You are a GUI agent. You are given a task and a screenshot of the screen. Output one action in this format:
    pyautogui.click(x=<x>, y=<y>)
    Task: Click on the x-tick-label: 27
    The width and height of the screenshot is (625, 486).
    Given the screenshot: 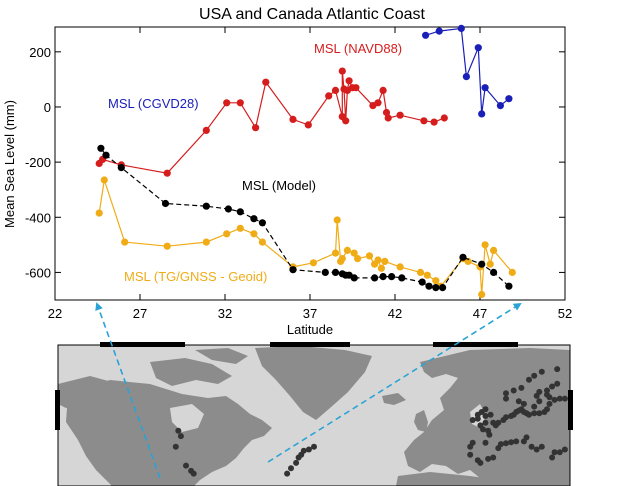 What is the action you would take?
    pyautogui.click(x=140, y=313)
    